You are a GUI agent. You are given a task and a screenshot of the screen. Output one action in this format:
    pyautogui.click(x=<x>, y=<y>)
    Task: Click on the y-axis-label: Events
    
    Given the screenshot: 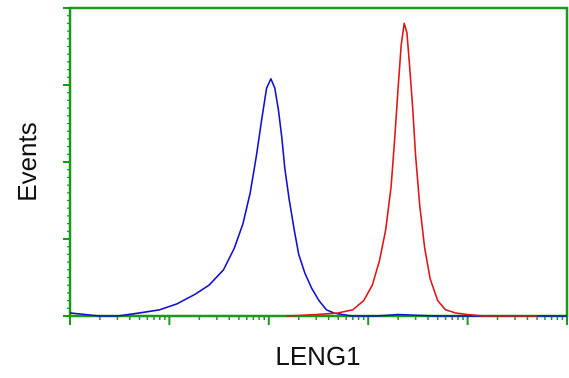 What is the action you would take?
    pyautogui.click(x=27, y=162)
    